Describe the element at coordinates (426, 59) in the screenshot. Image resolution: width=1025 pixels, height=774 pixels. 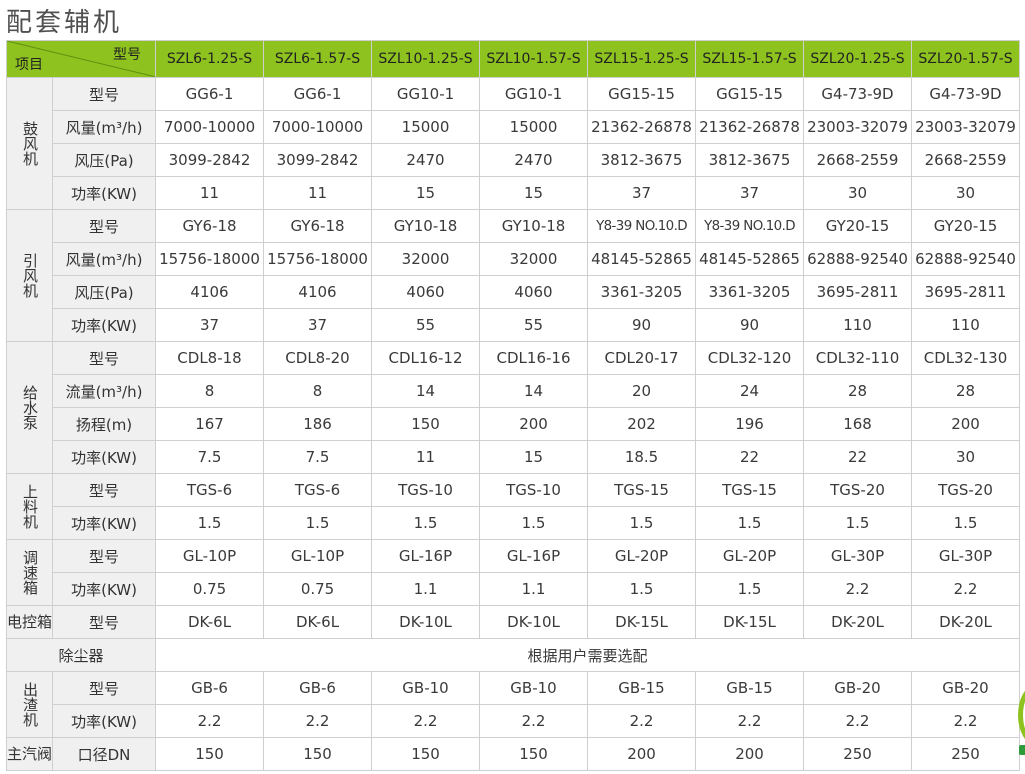
I see `model-header: SZL10-1.25-S` at that location.